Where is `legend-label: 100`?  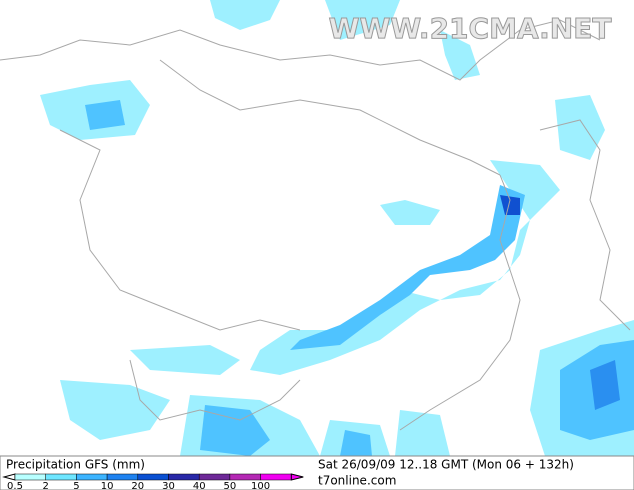
legend-label: 100 is located at coordinates (260, 485).